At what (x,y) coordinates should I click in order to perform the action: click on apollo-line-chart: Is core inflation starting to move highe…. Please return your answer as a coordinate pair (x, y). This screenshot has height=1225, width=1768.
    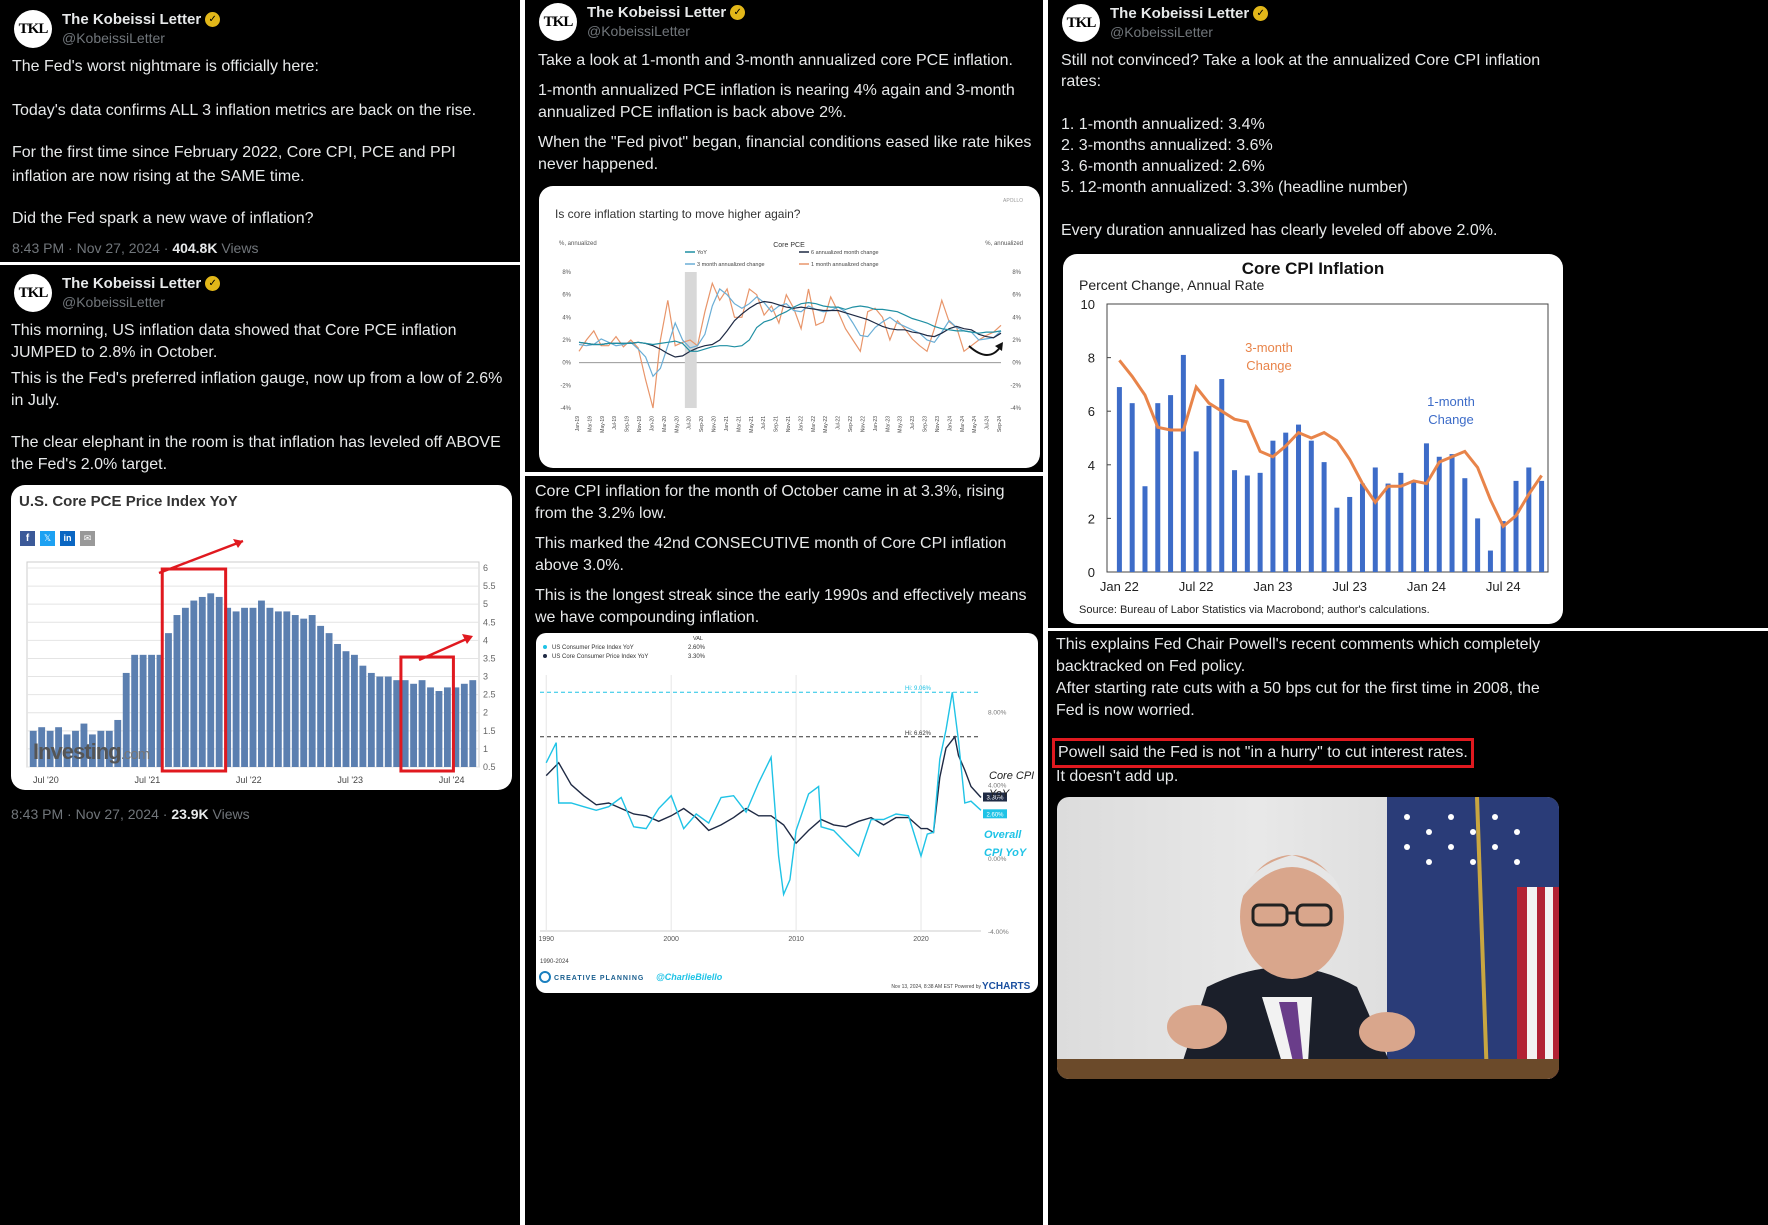
    Looking at the image, I should click on (789, 315).